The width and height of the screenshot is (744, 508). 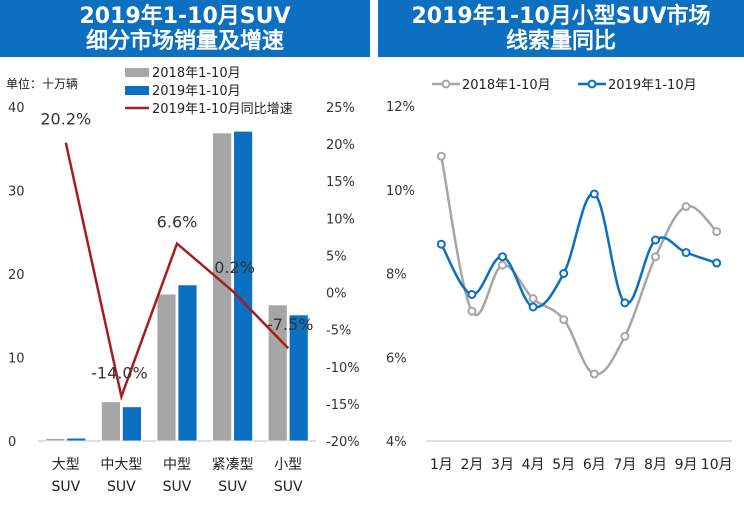 What do you see at coordinates (343, 368) in the screenshot?
I see `y2-tick-label: -10%` at bounding box center [343, 368].